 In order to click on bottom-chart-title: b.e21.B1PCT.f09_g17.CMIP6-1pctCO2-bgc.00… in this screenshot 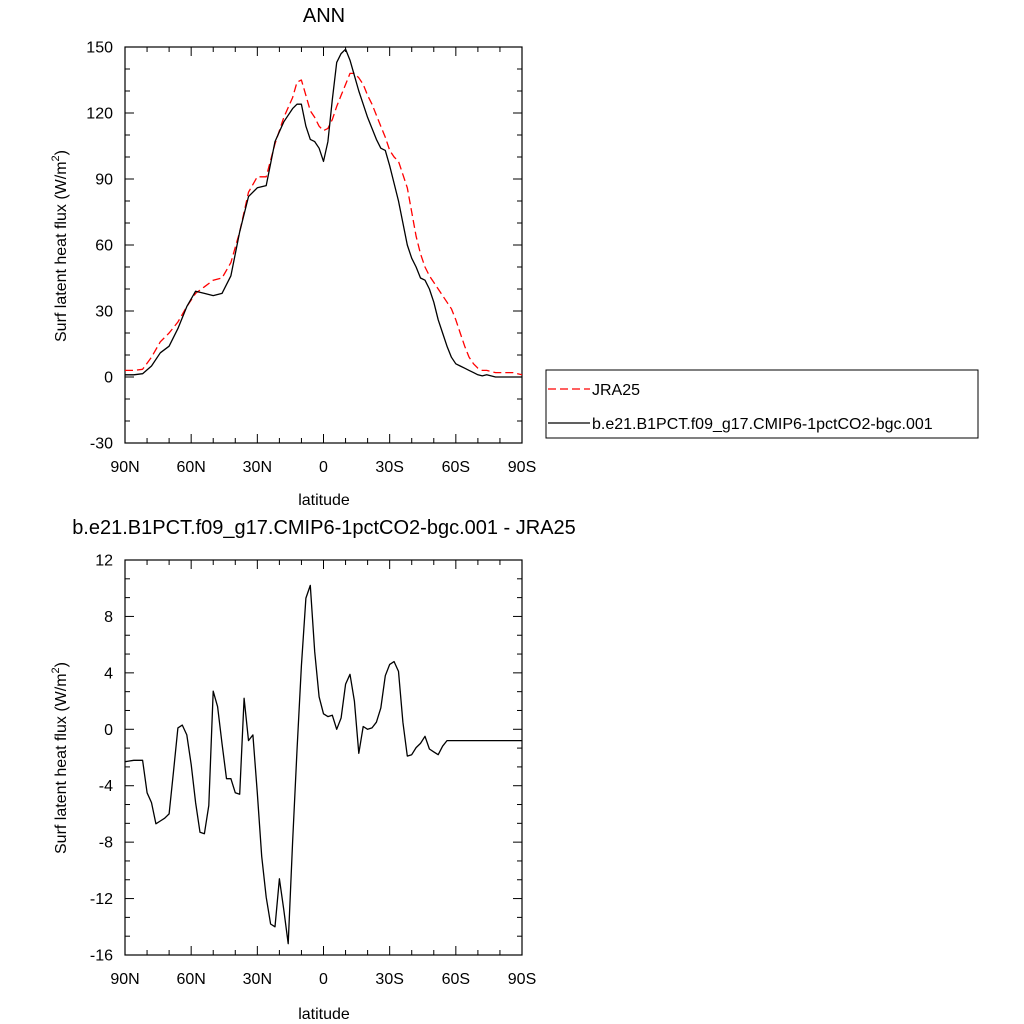, I will do `click(324, 528)`.